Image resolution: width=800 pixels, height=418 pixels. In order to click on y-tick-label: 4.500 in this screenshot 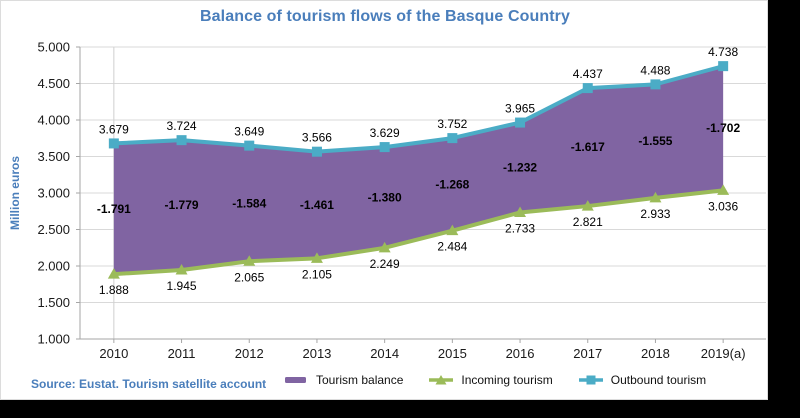, I will do `click(53, 83)`.